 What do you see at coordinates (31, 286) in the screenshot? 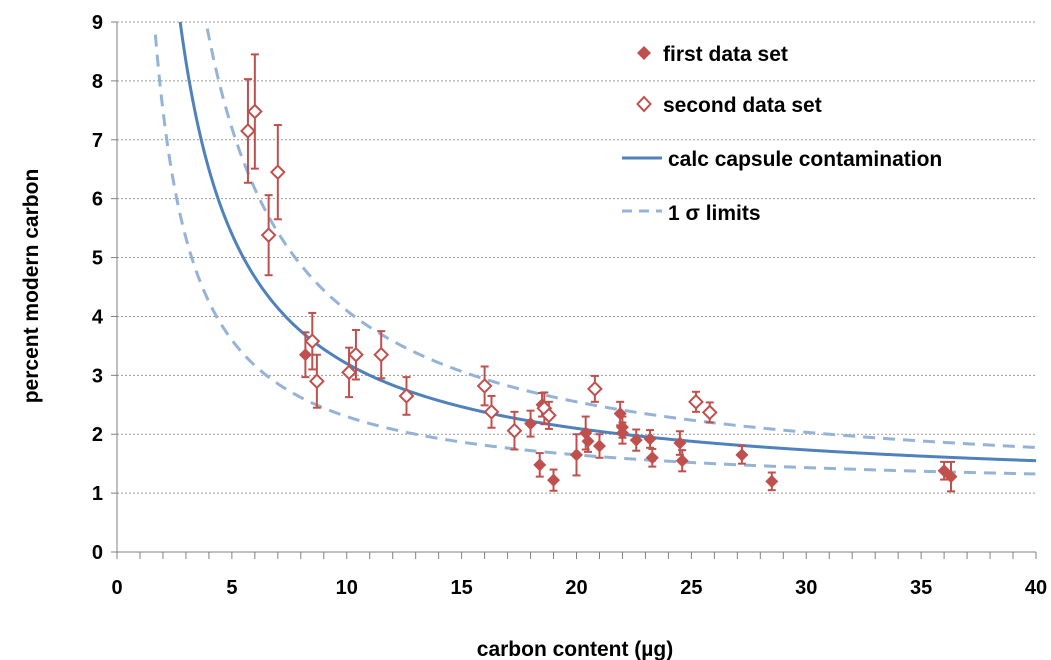
I see `y-axis-title: percent modern carbon` at bounding box center [31, 286].